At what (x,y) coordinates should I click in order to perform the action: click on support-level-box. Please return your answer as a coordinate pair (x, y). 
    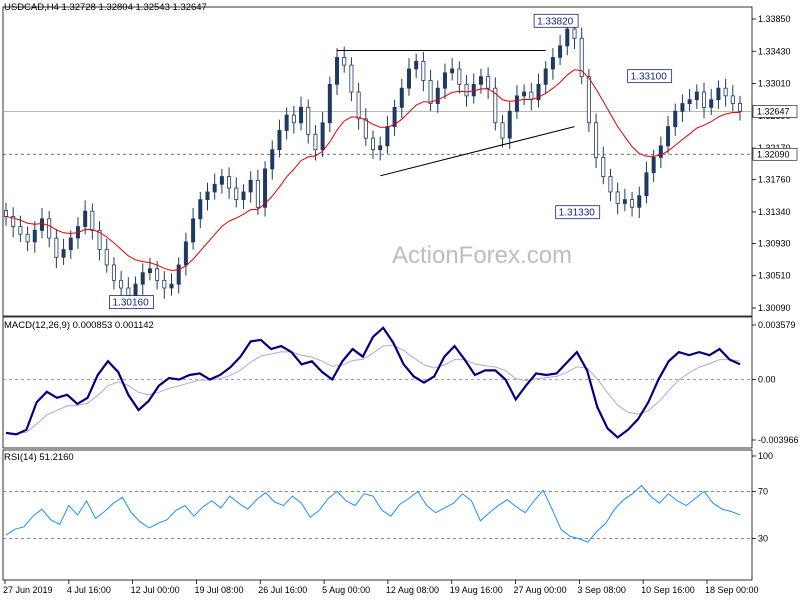
    Looking at the image, I should click on (775, 154).